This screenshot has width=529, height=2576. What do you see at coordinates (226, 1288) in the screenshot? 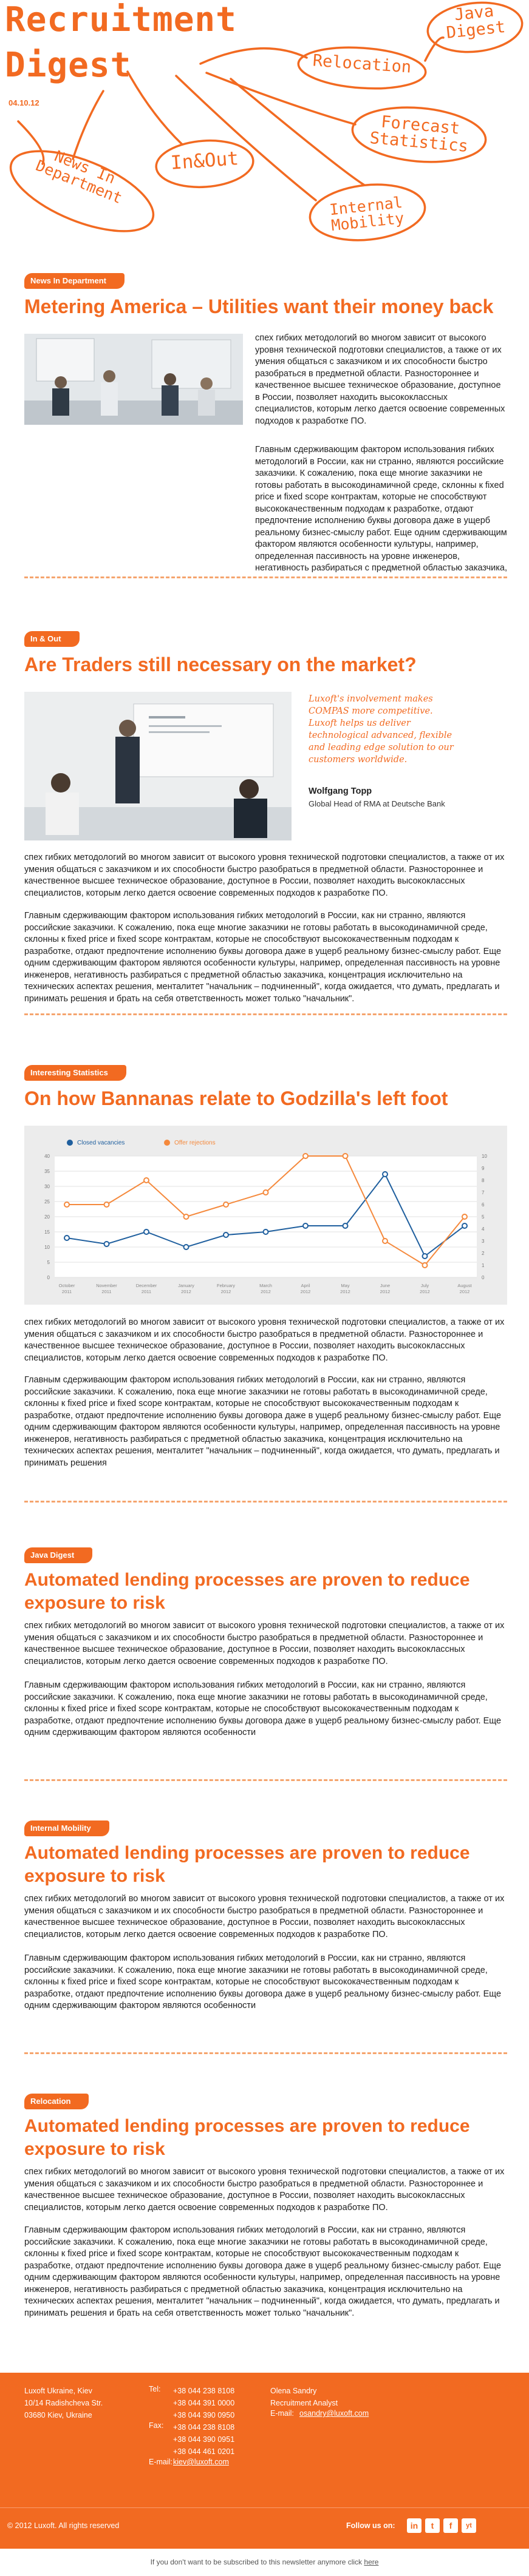
I see `x-tick-label: February 2012` at bounding box center [226, 1288].